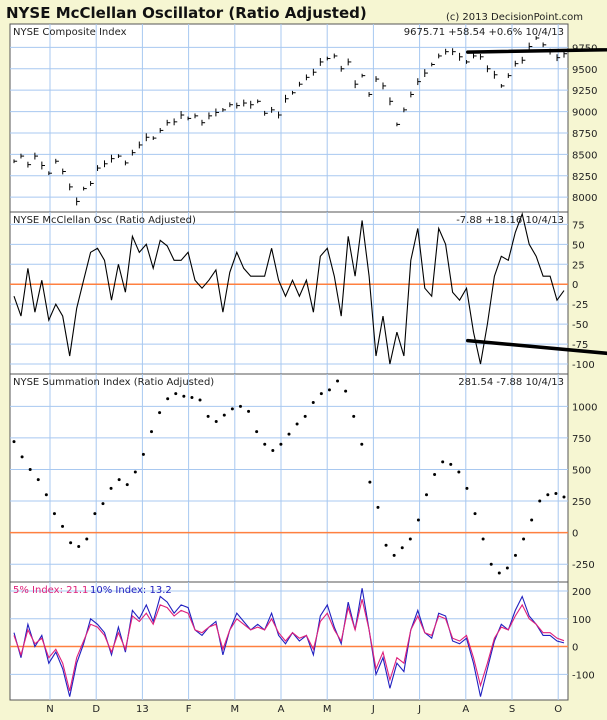 This screenshot has width=607, height=720. What do you see at coordinates (584, 177) in the screenshot?
I see `y-tick-label: 8250` at bounding box center [584, 177].